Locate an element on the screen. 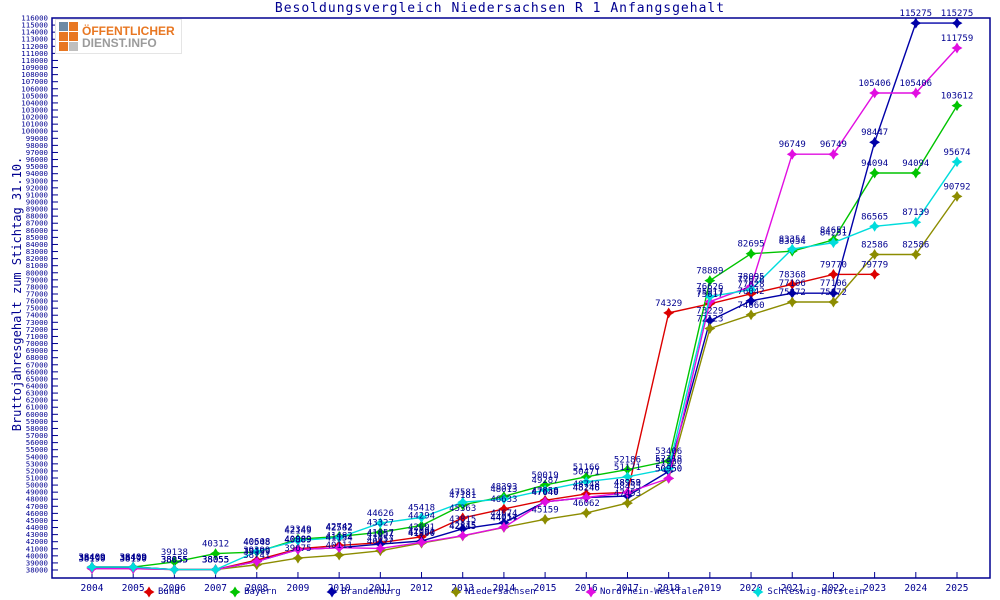 This screenshot has height=600, width=1000. data-point-label: 47640 is located at coordinates (545, 493).